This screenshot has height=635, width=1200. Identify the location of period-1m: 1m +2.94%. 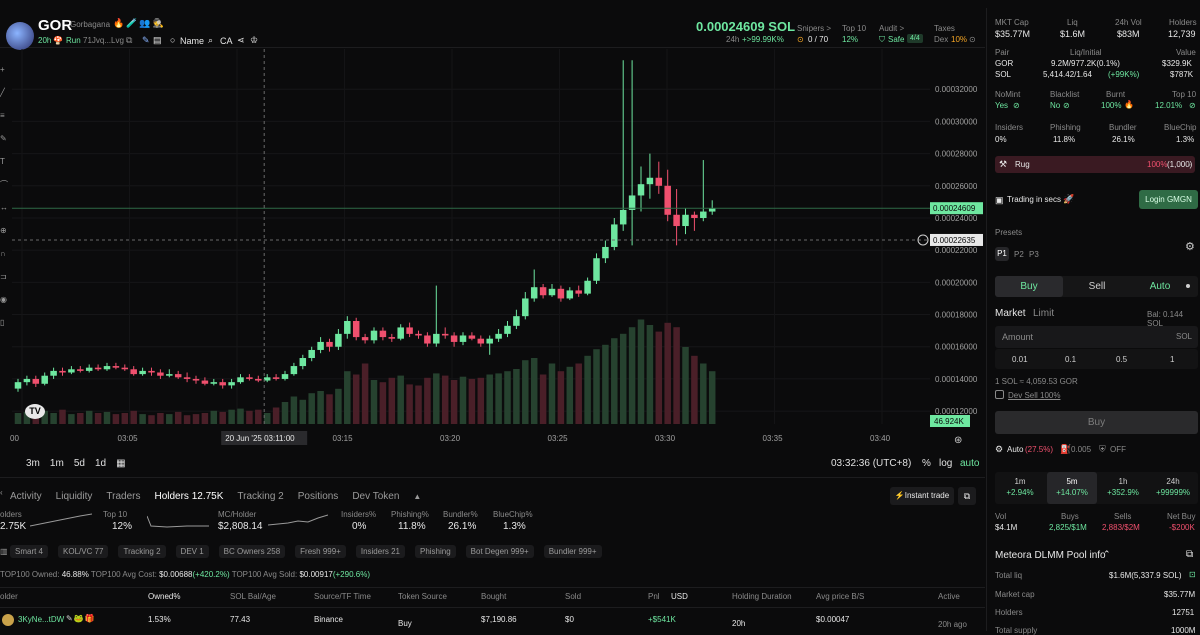
(1020, 488).